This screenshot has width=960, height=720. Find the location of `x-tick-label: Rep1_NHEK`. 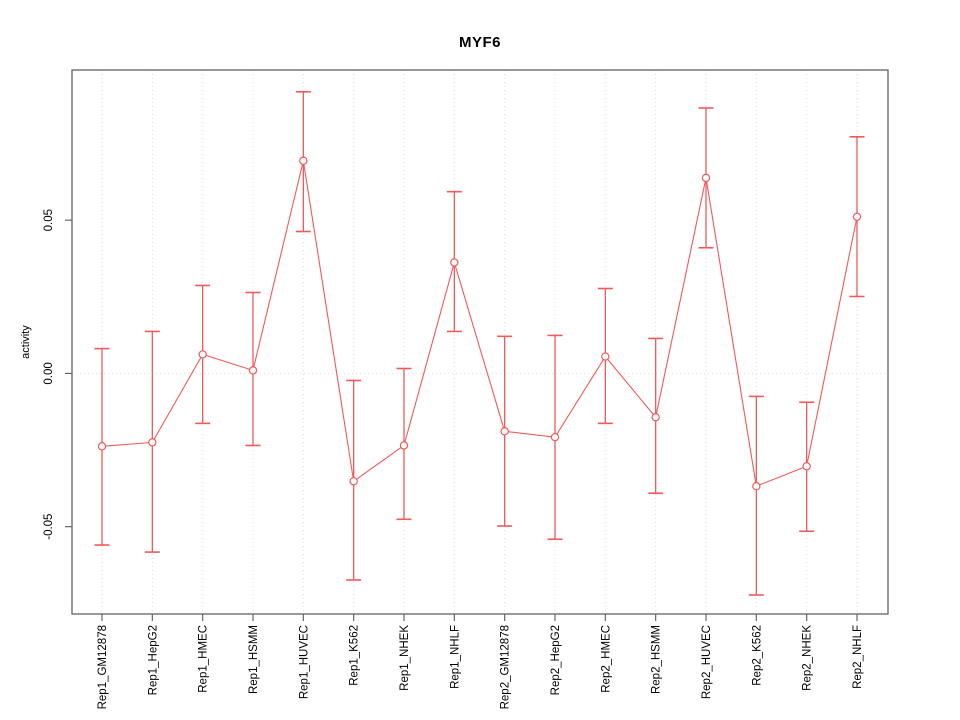

x-tick-label: Rep1_NHEK is located at coordinates (405, 658).